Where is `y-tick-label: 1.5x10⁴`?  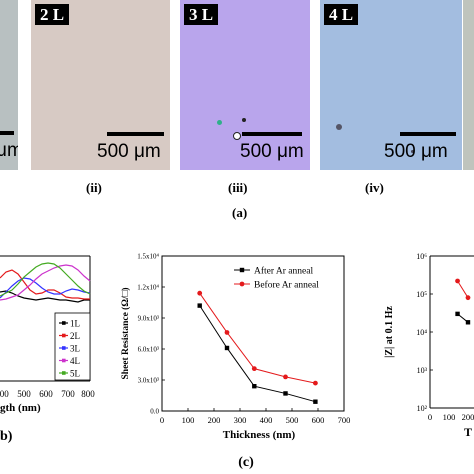 y-tick-label: 1.5x10⁴ is located at coordinates (148, 257).